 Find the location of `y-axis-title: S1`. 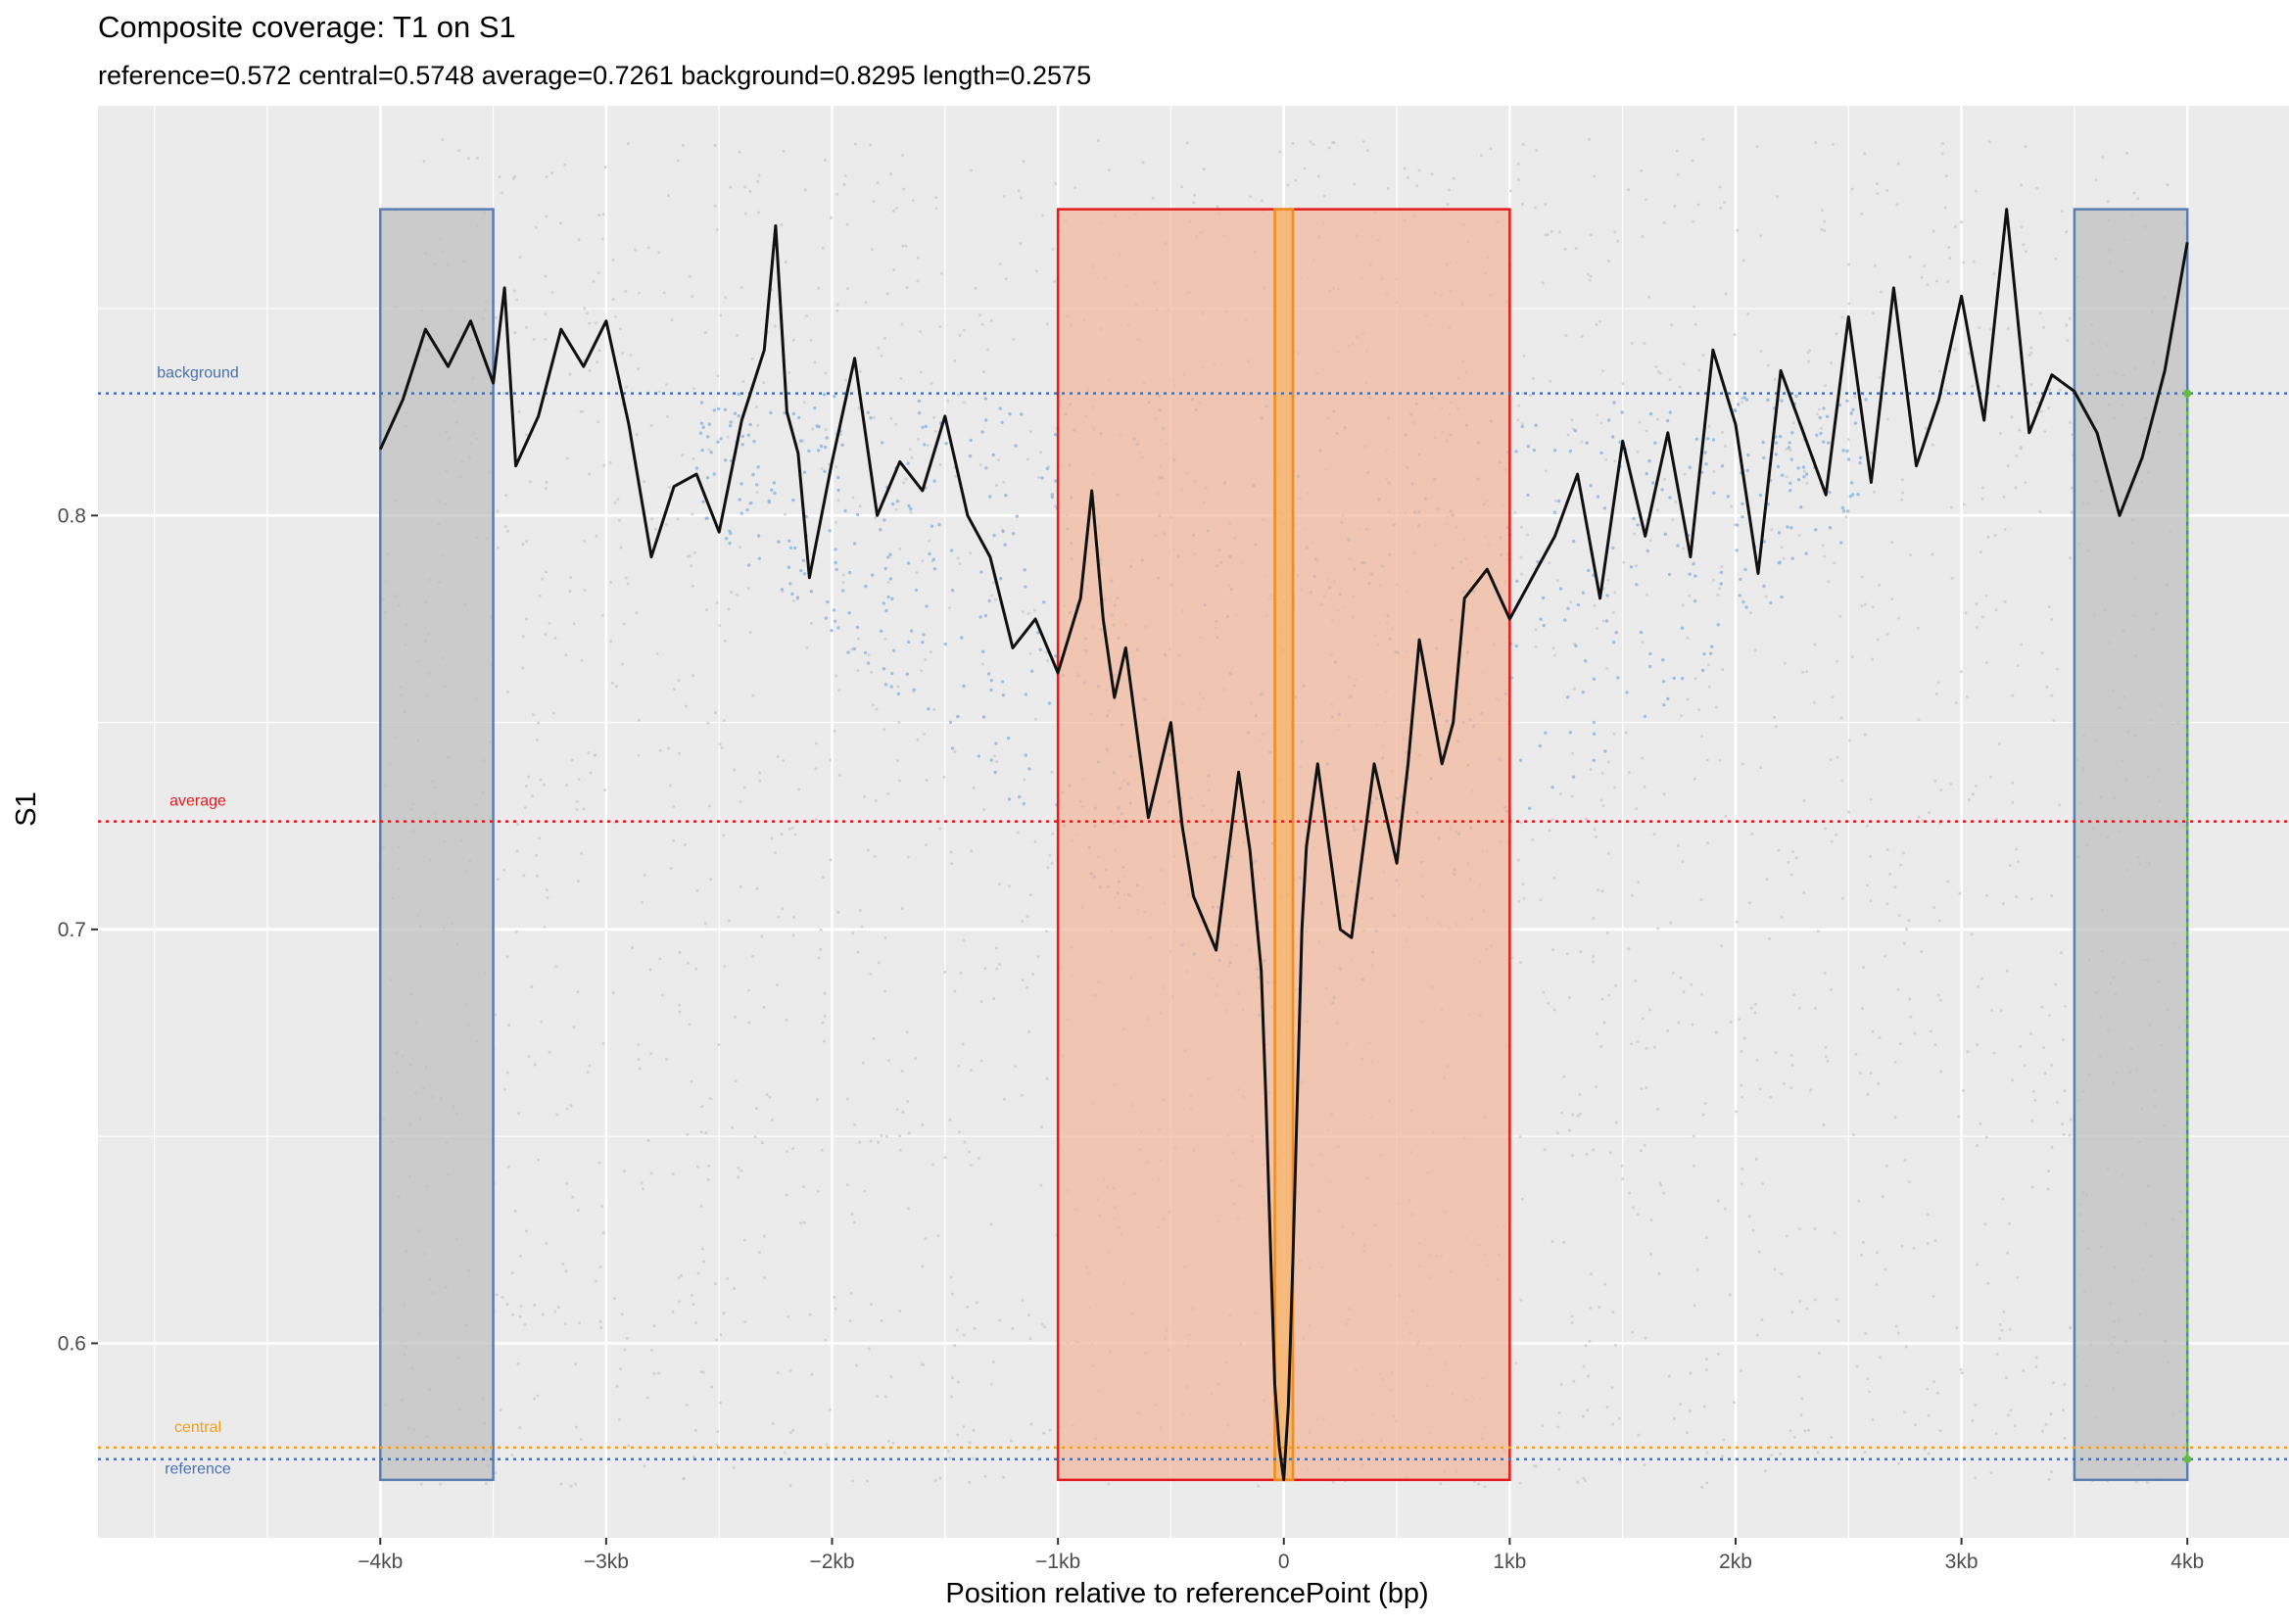

y-axis-title: S1 is located at coordinates (26, 808).